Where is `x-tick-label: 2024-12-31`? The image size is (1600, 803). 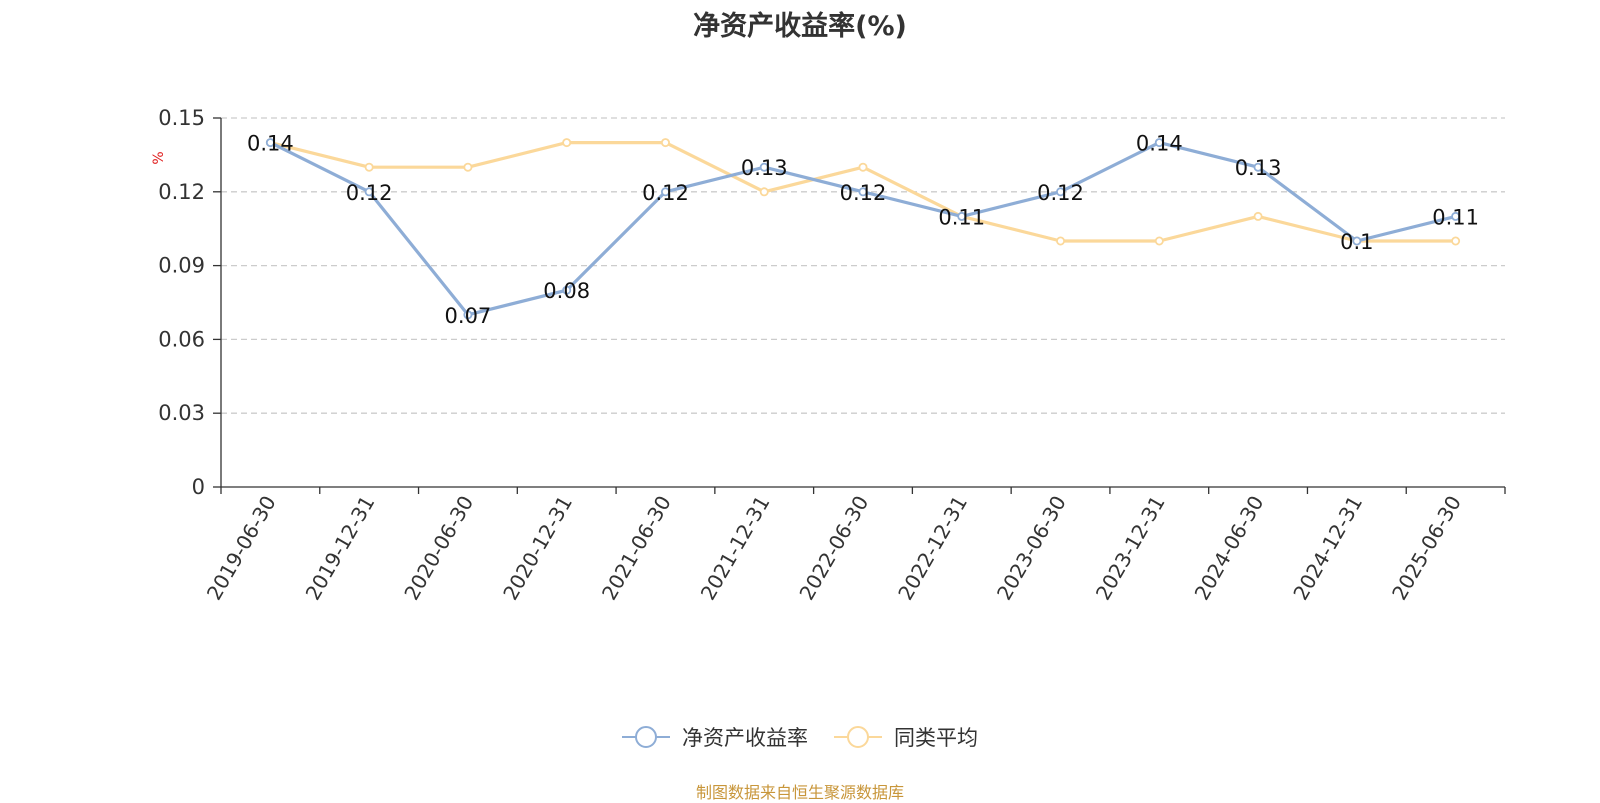 x-tick-label: 2024-12-31 is located at coordinates (1327, 548).